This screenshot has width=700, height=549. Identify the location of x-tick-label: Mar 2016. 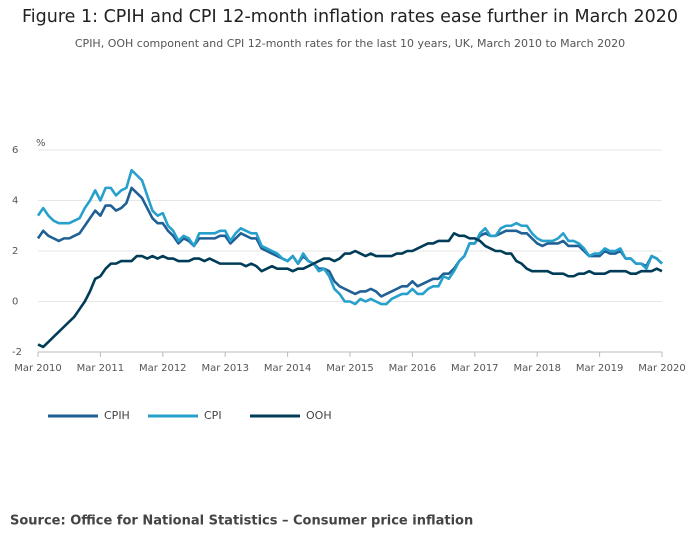
(413, 368).